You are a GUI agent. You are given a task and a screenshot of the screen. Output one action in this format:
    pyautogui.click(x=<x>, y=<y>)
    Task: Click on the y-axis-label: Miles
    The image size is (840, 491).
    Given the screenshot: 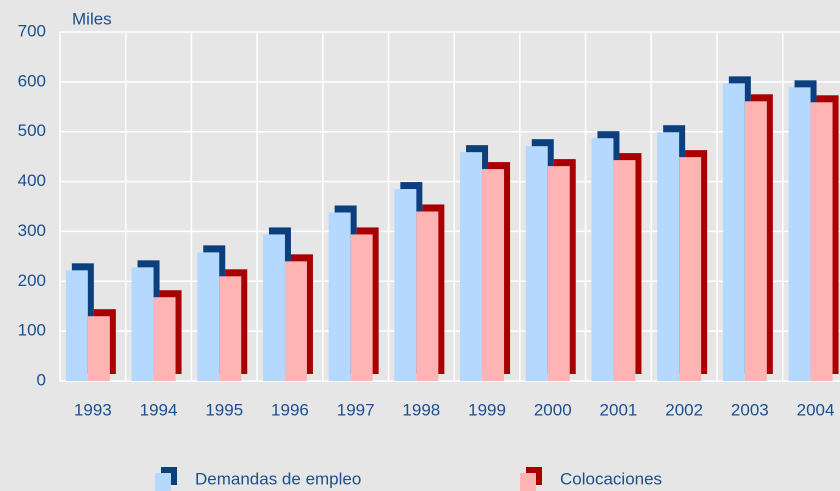 What is the action you would take?
    pyautogui.click(x=92, y=18)
    